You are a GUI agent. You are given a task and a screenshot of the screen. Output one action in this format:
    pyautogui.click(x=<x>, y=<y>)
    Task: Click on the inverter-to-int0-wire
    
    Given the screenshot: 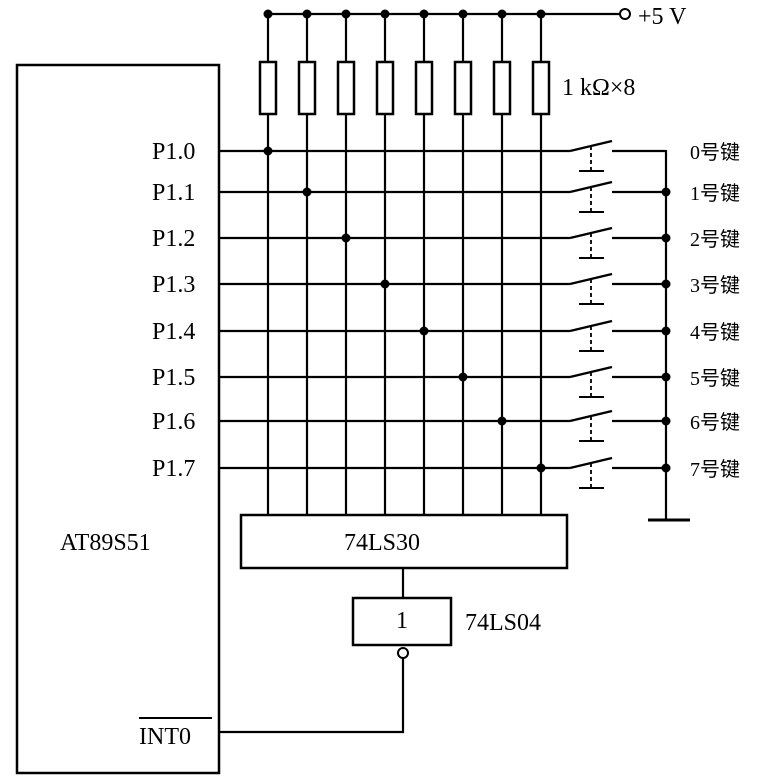 What is the action you would take?
    pyautogui.click(x=312, y=696)
    